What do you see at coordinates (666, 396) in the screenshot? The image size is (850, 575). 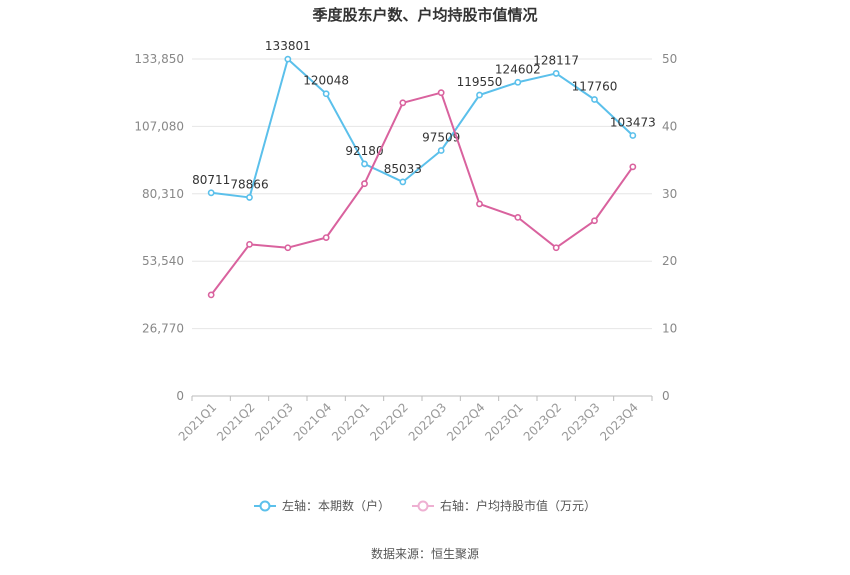 I see `right-axis-tick-label: 0` at bounding box center [666, 396].